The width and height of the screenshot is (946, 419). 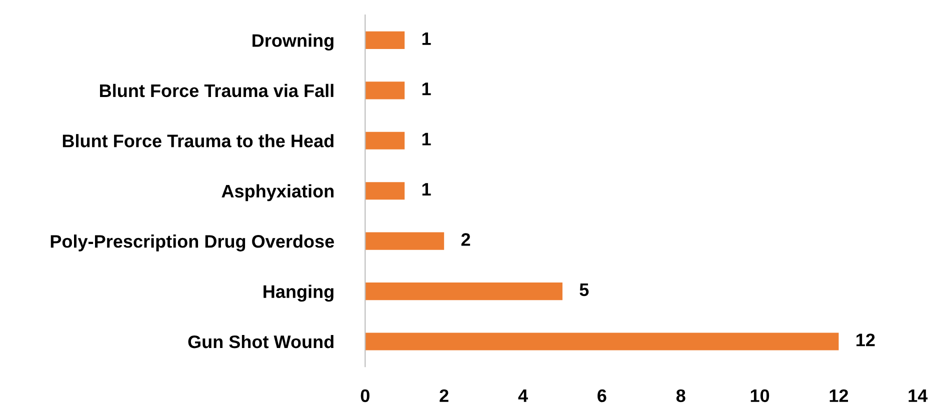 I want to click on data-label: 5, so click(x=584, y=290).